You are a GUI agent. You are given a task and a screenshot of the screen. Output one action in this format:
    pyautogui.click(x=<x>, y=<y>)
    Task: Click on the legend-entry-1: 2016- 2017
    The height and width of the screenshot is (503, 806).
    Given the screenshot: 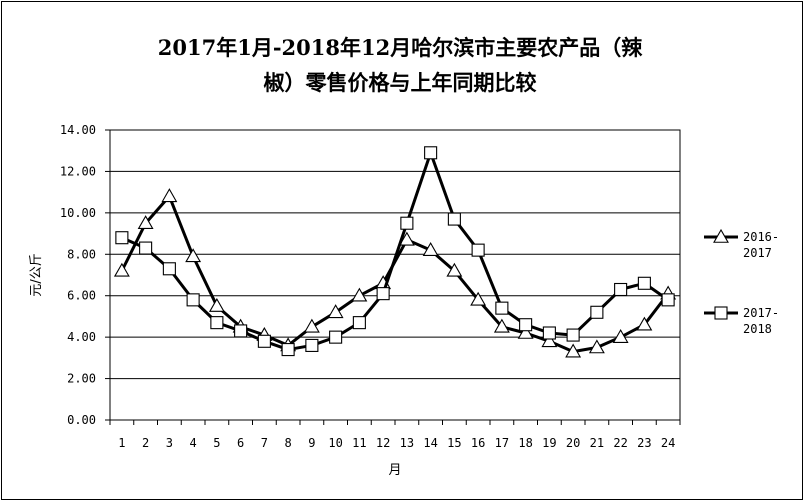 What is the action you would take?
    pyautogui.click(x=741, y=244)
    